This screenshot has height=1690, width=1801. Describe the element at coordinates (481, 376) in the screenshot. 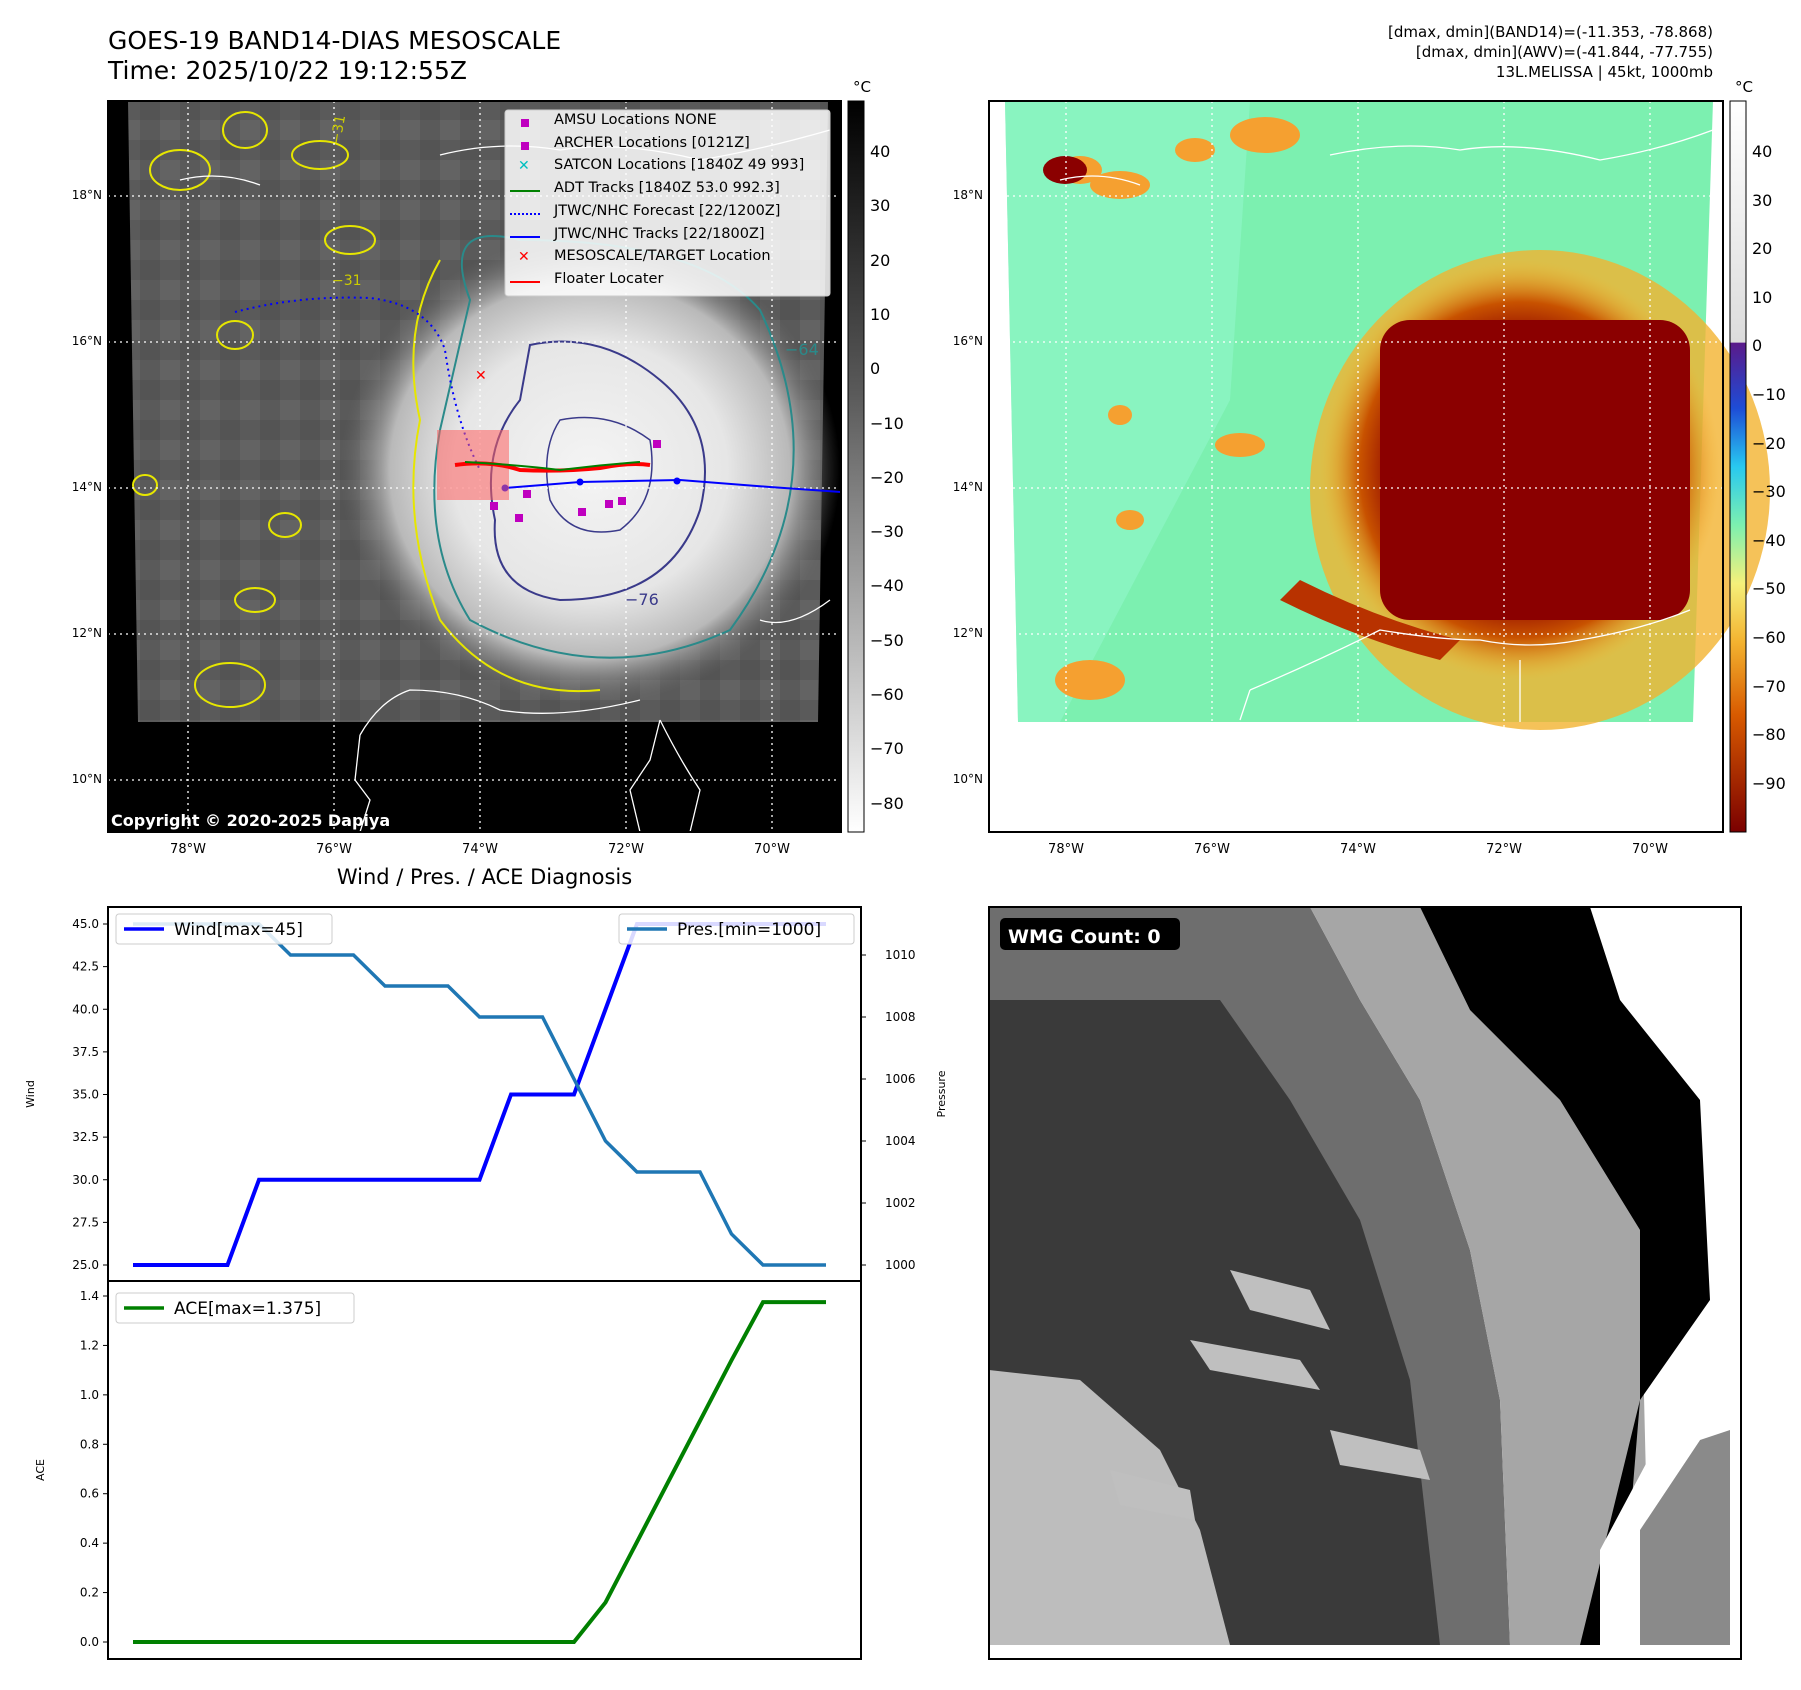

I see `target-location-marker: ✕` at that location.